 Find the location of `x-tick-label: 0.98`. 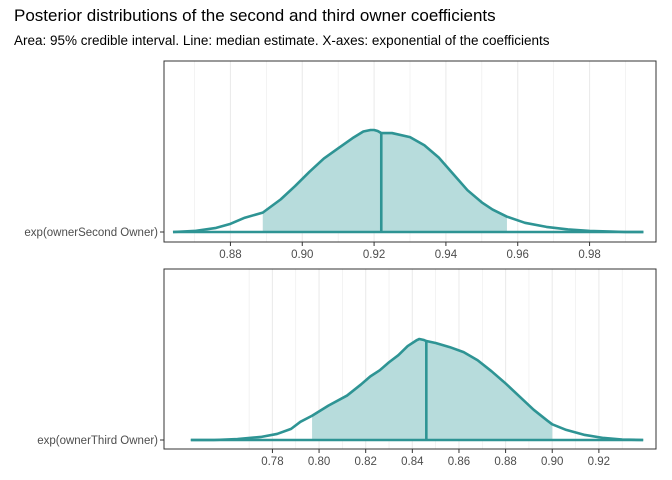

x-tick-label: 0.98 is located at coordinates (589, 255).